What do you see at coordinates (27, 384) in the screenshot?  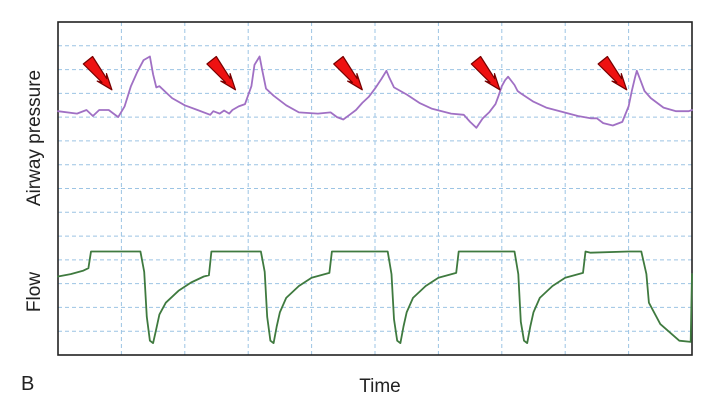 I see `panel-label: B` at bounding box center [27, 384].